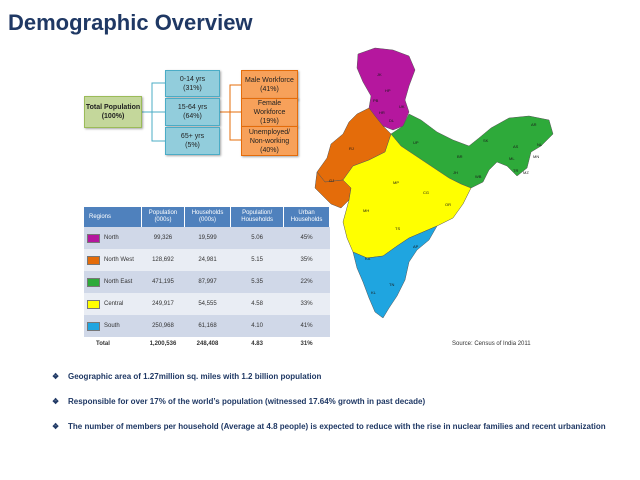 This screenshot has height=480, width=640. I want to click on unemployed-label: Unemployed/ Non-working, so click(269, 136).